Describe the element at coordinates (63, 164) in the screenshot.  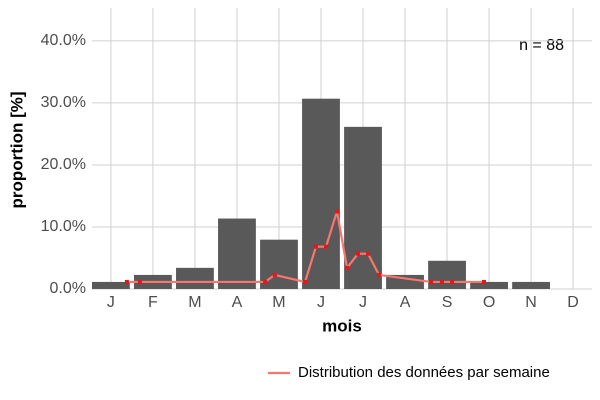
I see `y-tick-label: 20.0%` at that location.